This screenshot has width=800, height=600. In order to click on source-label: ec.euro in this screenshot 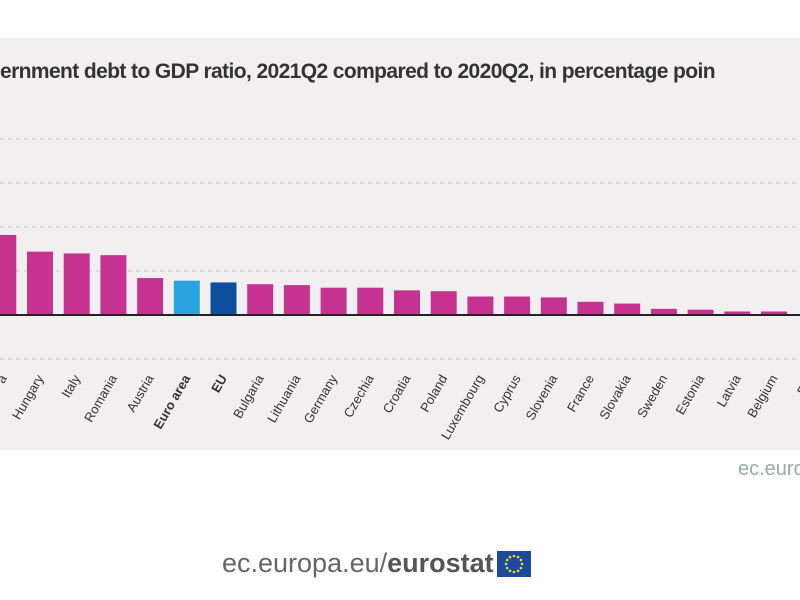, I will do `click(769, 469)`.